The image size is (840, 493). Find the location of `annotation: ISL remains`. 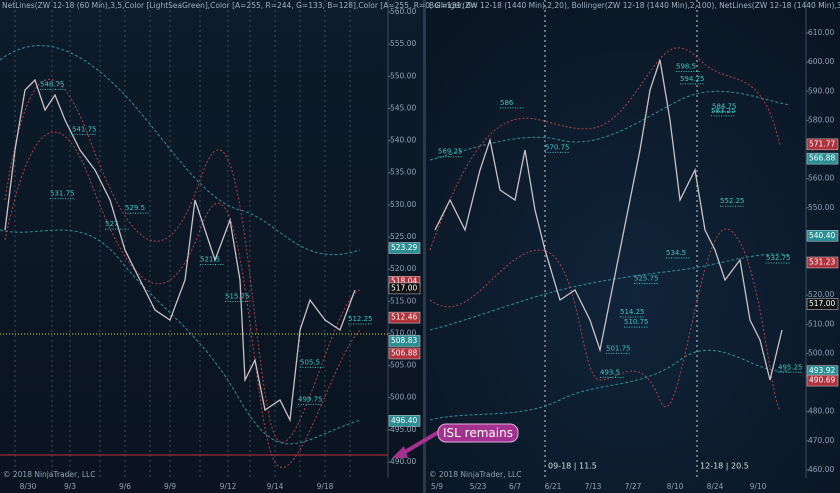

annotation: ISL remains is located at coordinates (455, 440).